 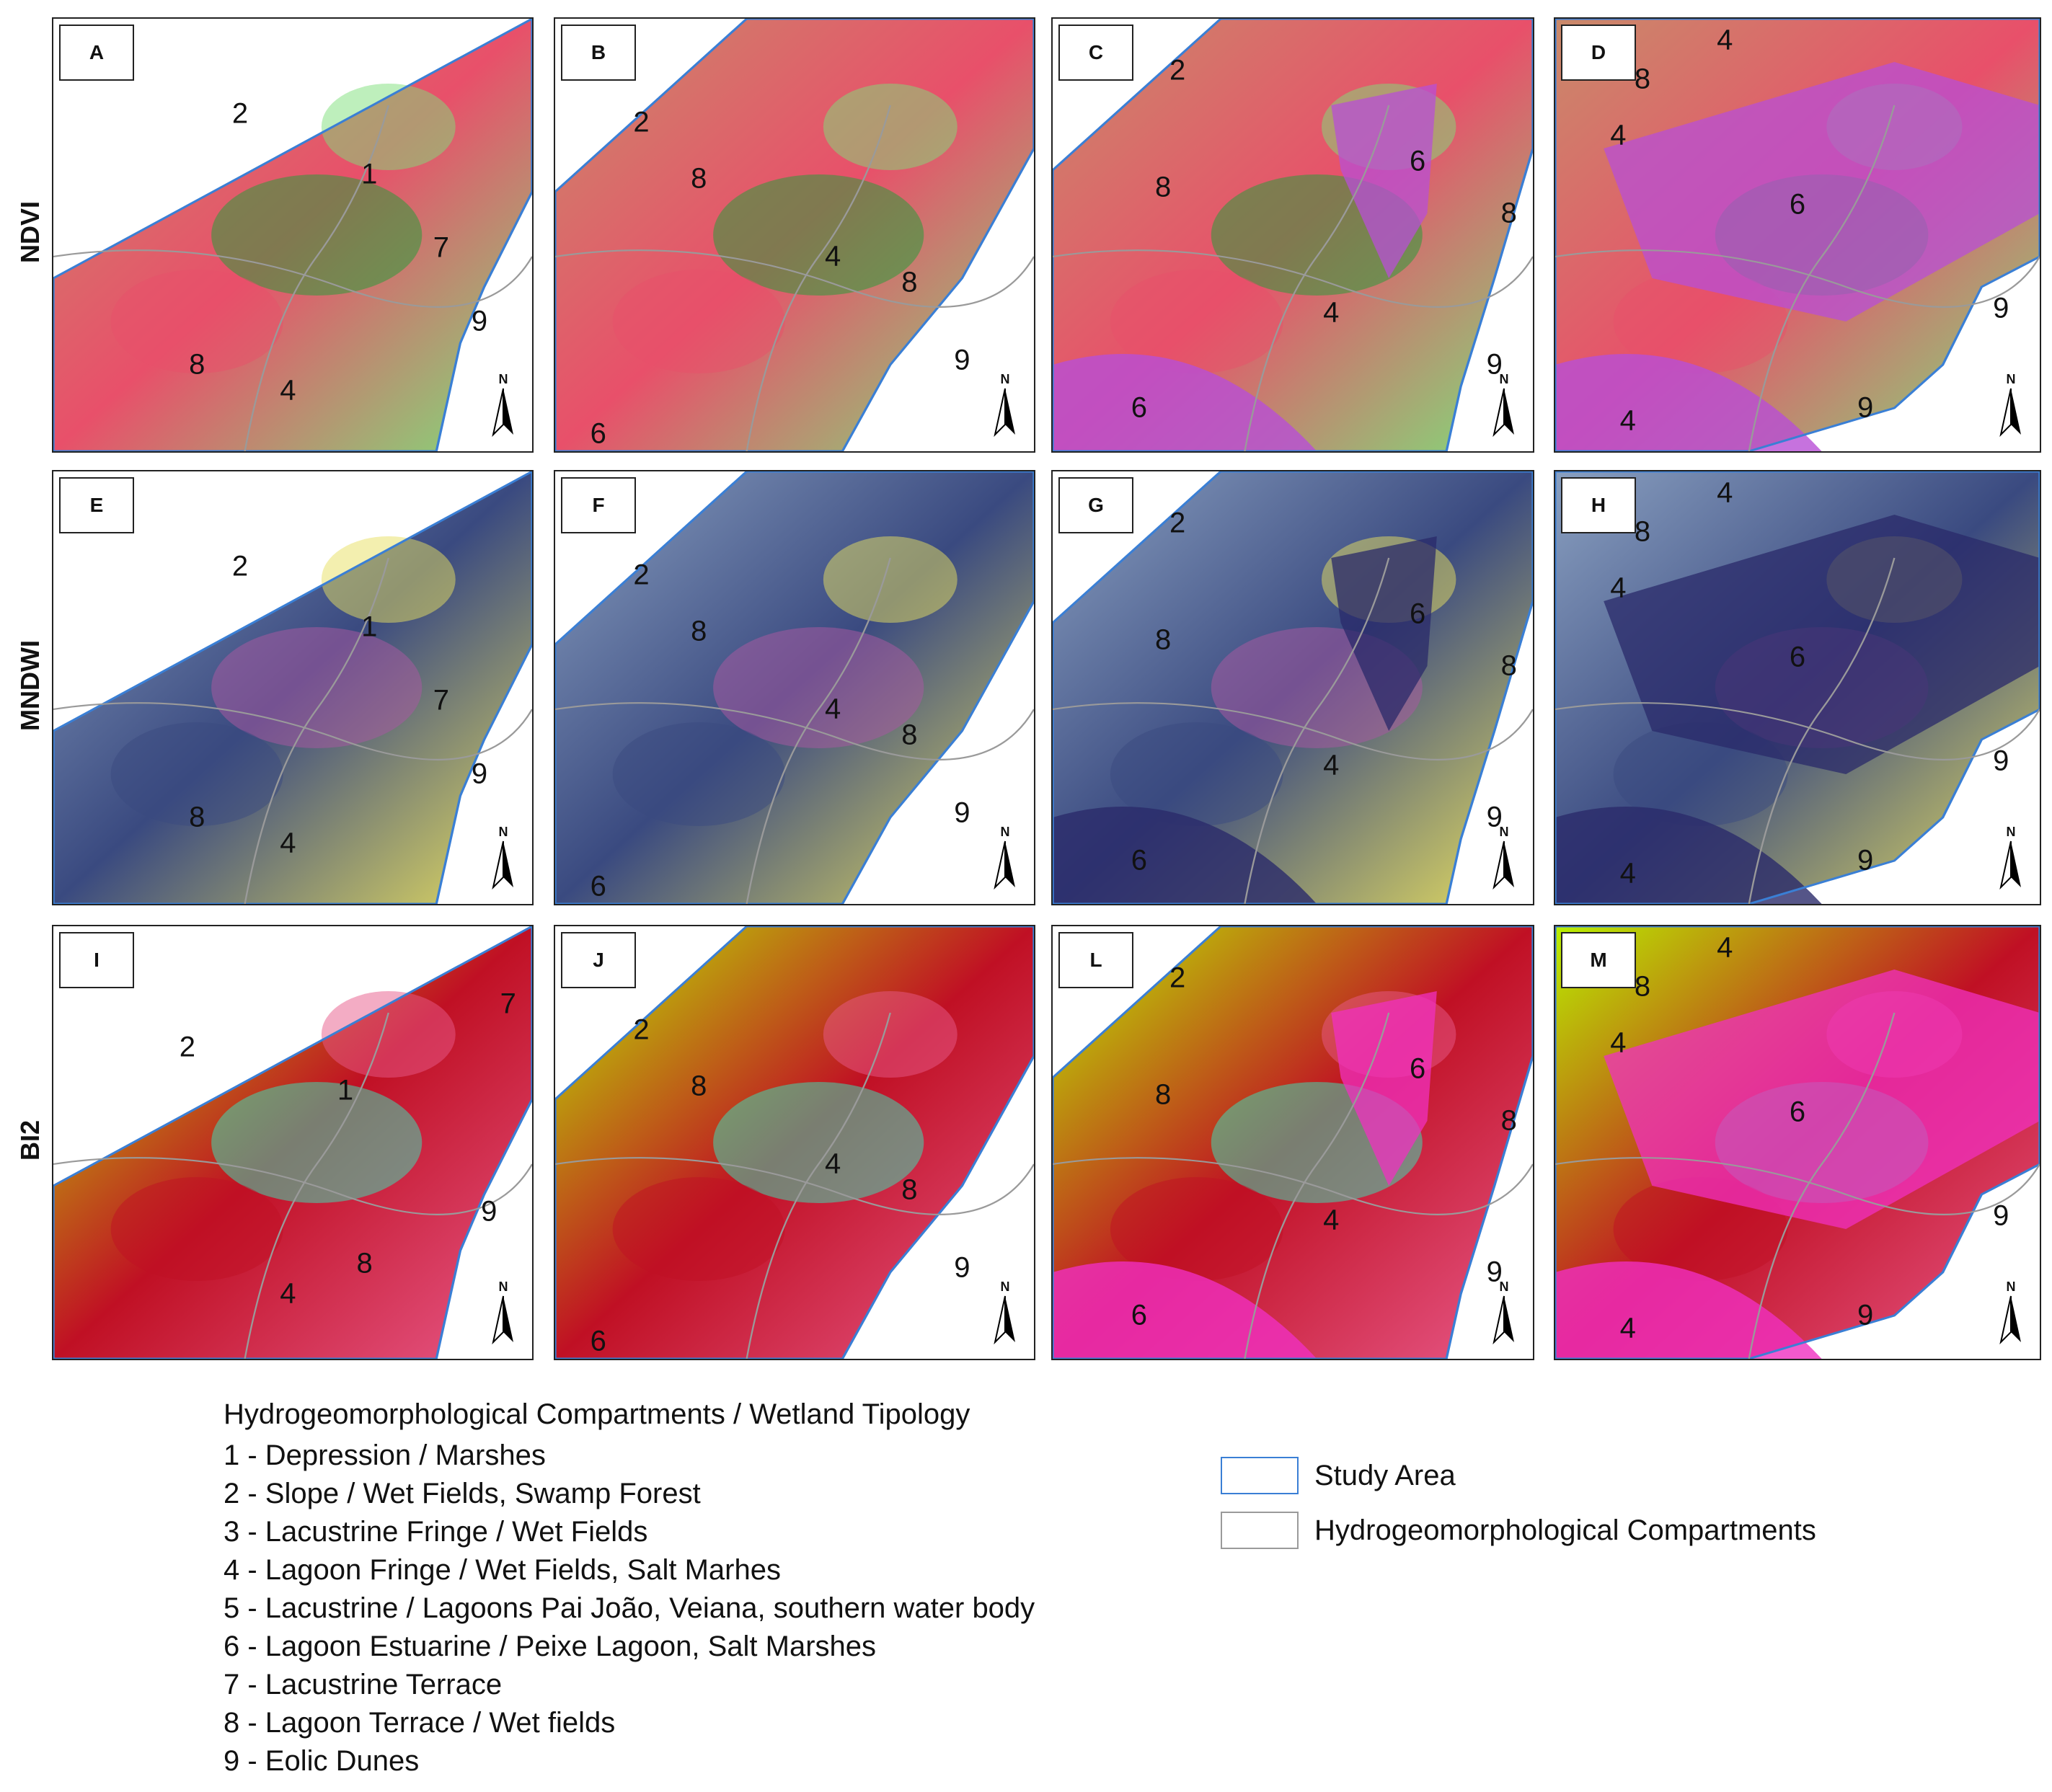 I want to click on panel-letter: F, so click(x=598, y=505).